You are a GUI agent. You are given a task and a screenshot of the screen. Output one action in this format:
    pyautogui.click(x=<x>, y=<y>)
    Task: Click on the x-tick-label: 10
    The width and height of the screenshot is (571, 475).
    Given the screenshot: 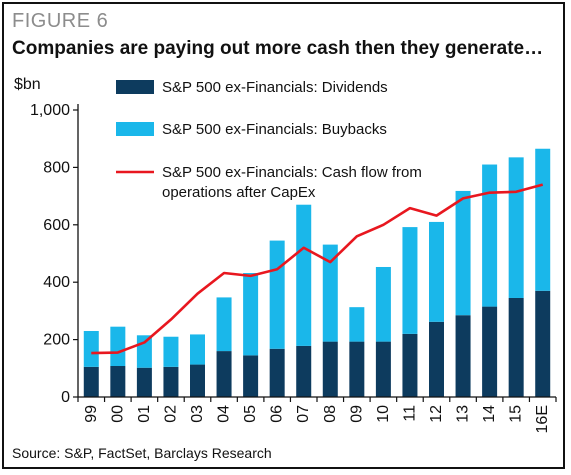 What is the action you would take?
    pyautogui.click(x=383, y=414)
    